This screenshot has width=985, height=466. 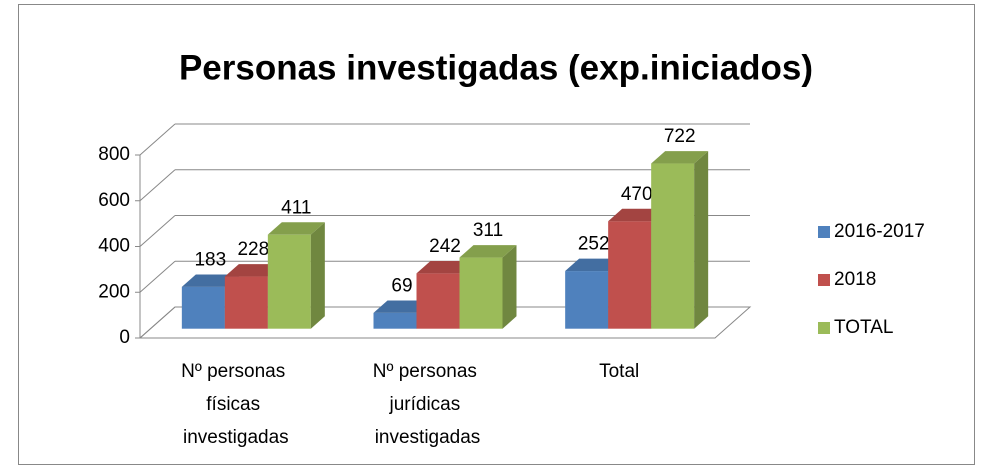 I want to click on x-tick-label: Total, so click(x=619, y=371).